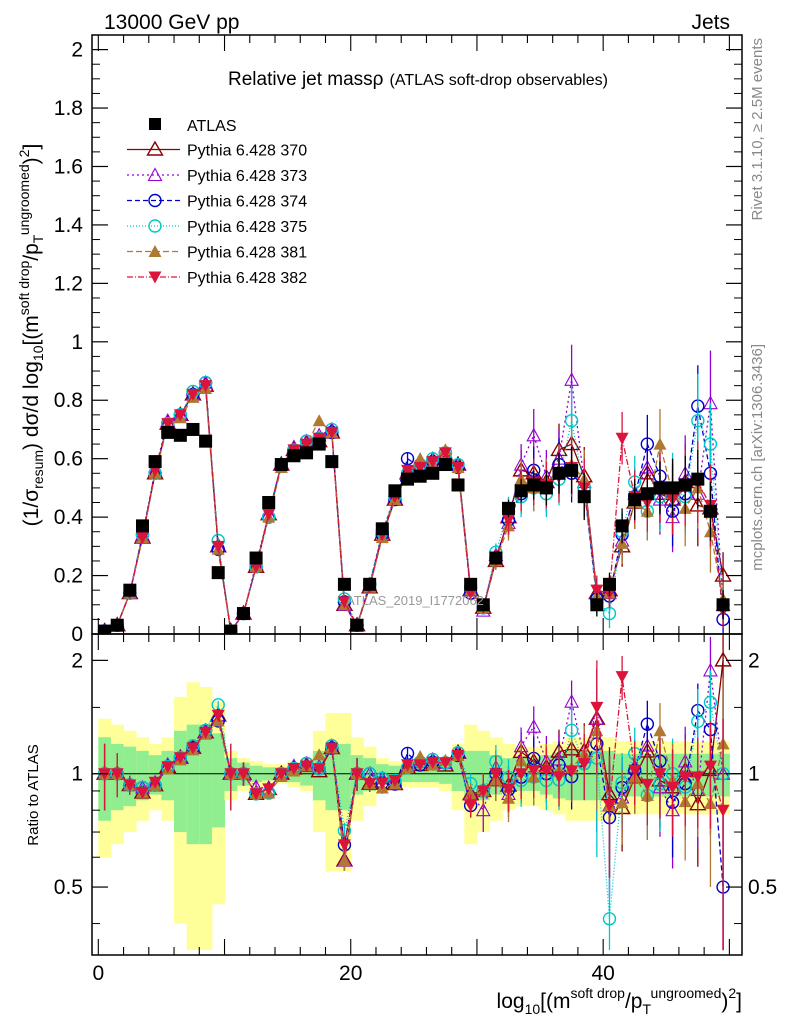 The image size is (786, 1024). What do you see at coordinates (754, 660) in the screenshot?
I see `ratio-ytick-label-right-2: 2` at bounding box center [754, 660].